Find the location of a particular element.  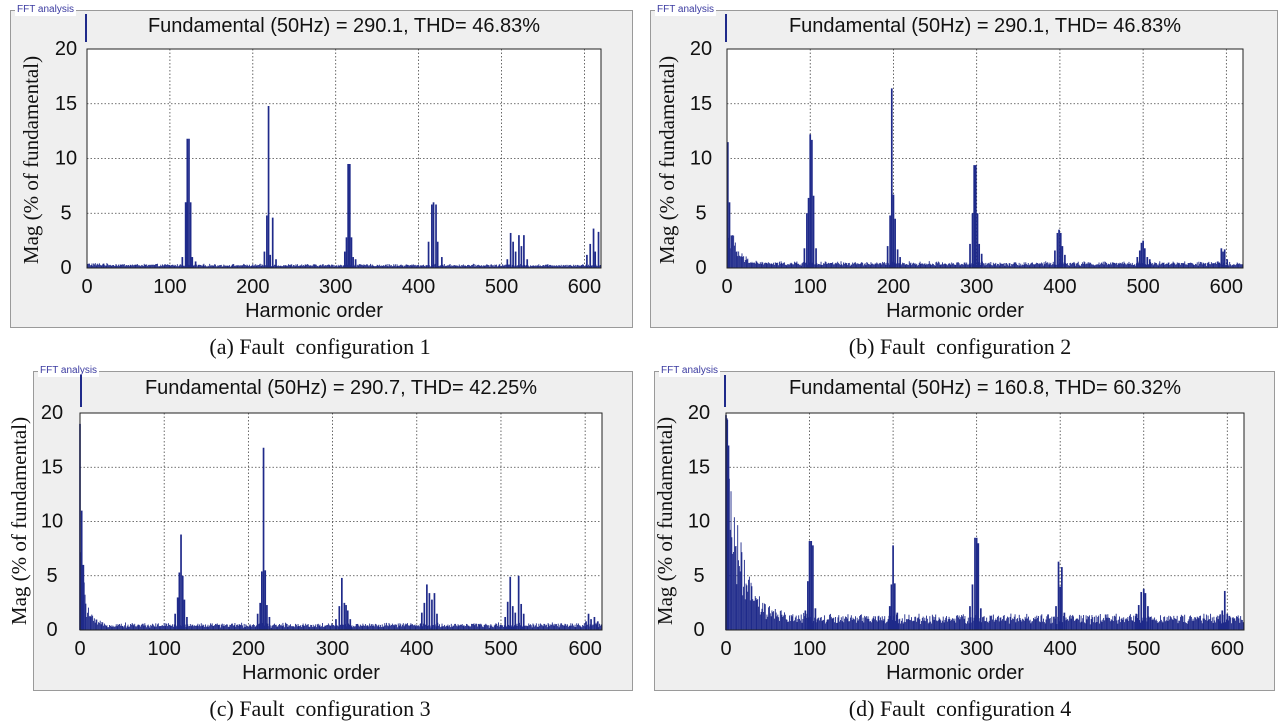

figure-caption: (c) Fault configuration 3 is located at coordinates (320, 708).